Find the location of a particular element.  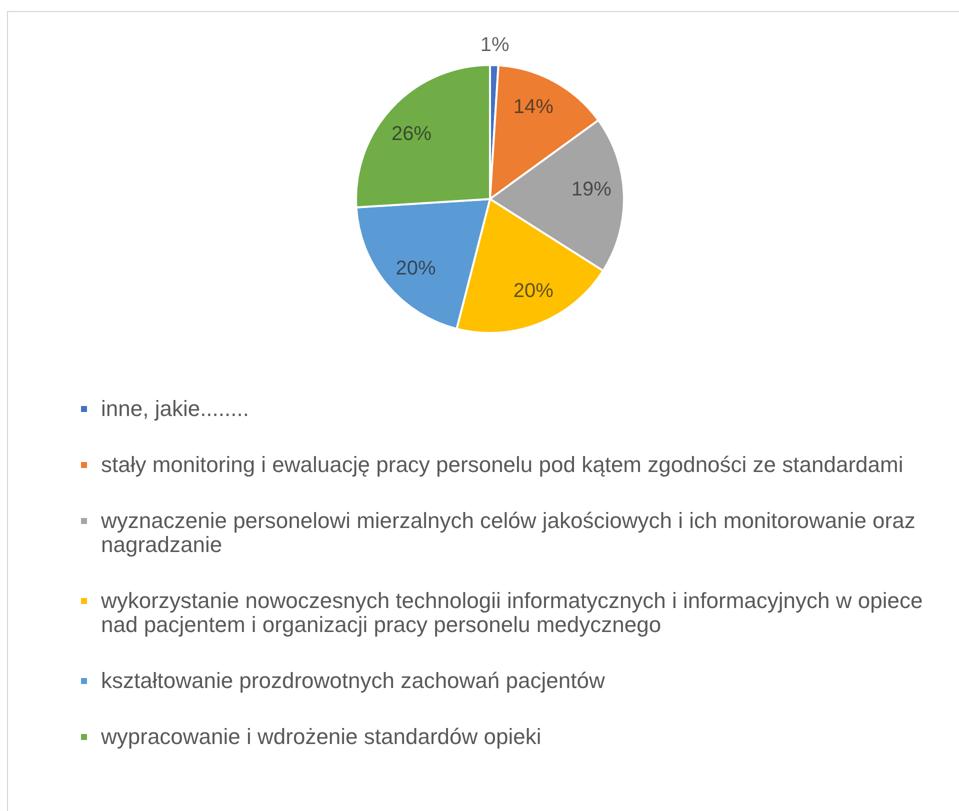

data-label: 19% is located at coordinates (591, 189).